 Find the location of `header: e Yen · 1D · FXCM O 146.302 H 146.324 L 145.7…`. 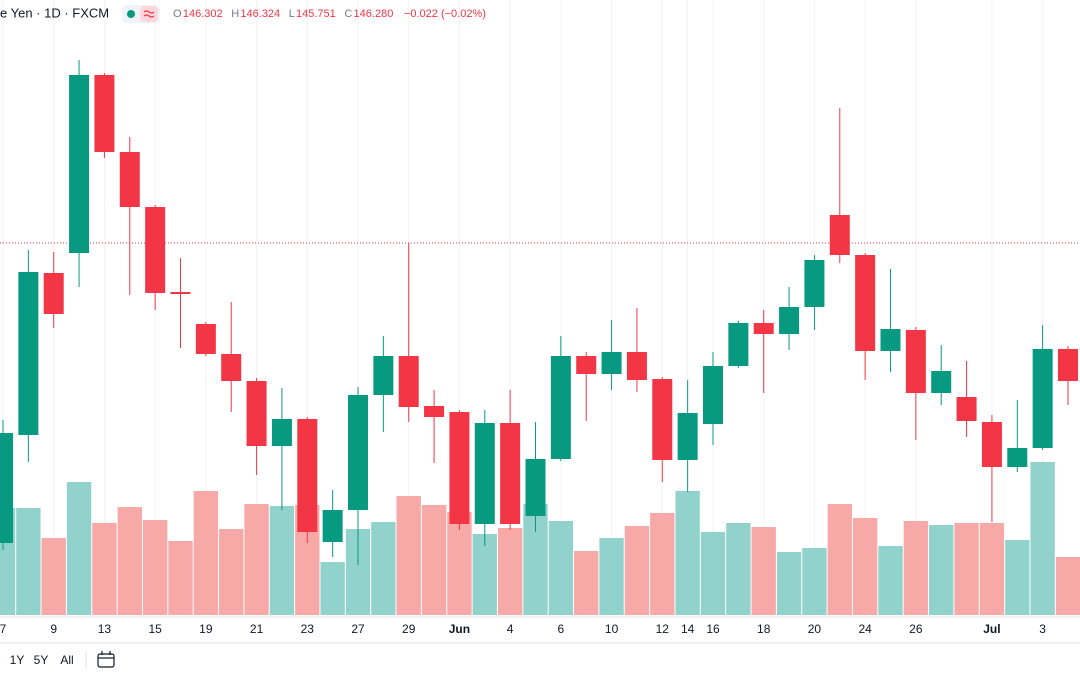

header: e Yen · 1D · FXCM O 146.302 H 146.324 L 145.7… is located at coordinates (243, 14).